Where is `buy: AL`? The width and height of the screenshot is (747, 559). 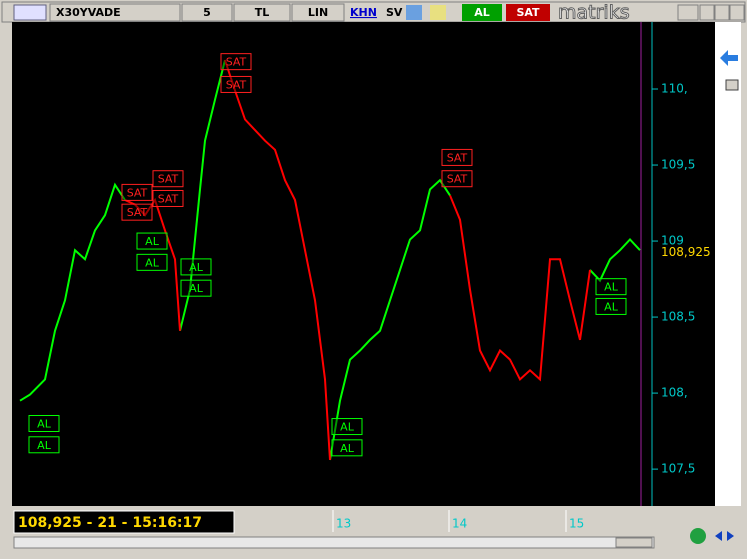 buy: AL is located at coordinates (482, 12).